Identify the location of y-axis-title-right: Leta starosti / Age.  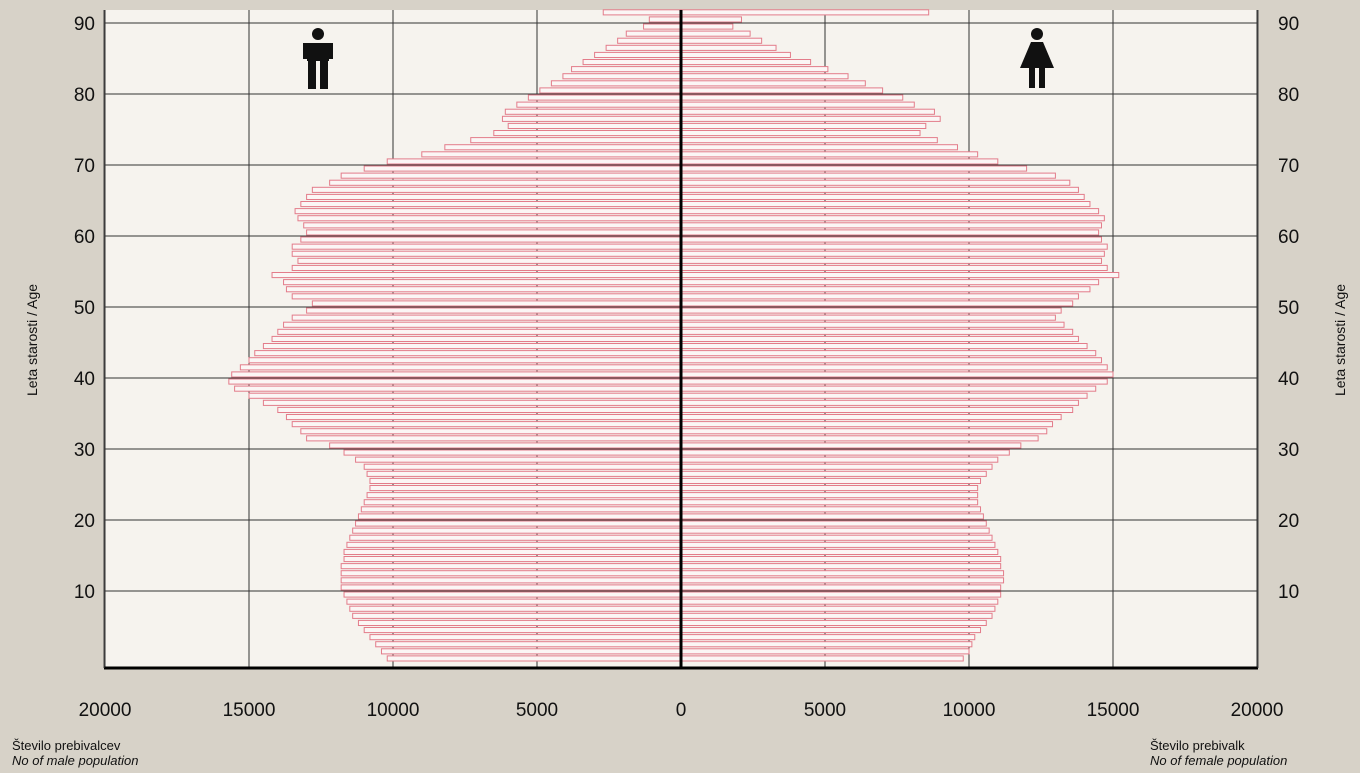
(1340, 340).